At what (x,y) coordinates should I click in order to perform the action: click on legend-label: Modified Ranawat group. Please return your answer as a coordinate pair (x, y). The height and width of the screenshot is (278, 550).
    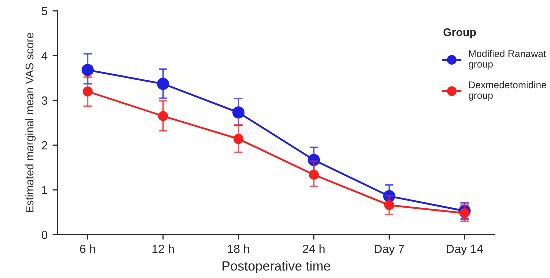
    Looking at the image, I should click on (507, 60).